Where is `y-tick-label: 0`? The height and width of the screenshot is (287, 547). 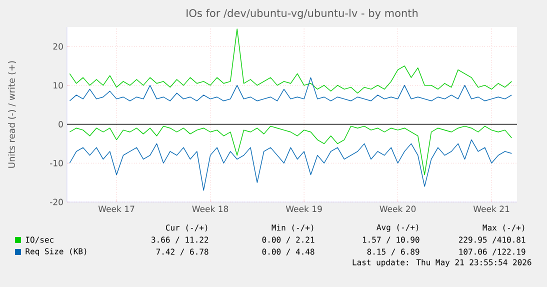
y-tick-label: 0 is located at coordinates (60, 124).